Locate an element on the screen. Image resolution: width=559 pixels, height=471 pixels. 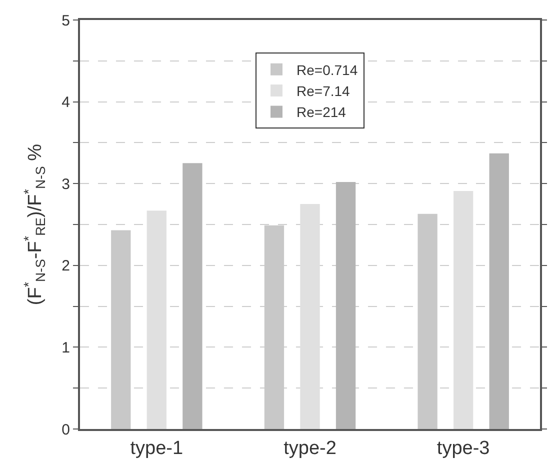
x-tick-label: type-2 is located at coordinates (310, 448).